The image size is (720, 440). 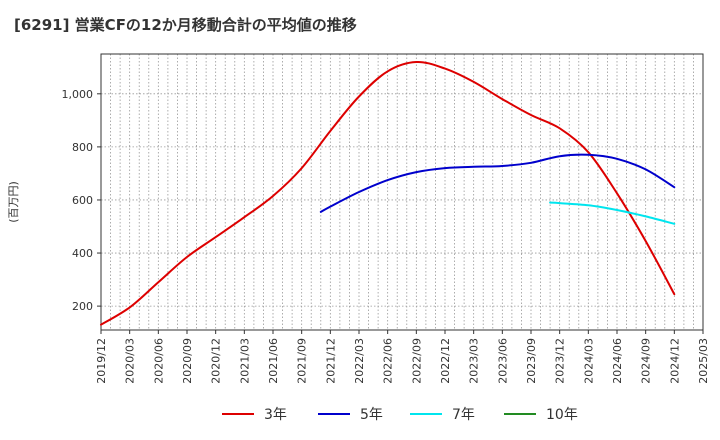 I want to click on x-tick-label: 2021/09, so click(x=302, y=361).